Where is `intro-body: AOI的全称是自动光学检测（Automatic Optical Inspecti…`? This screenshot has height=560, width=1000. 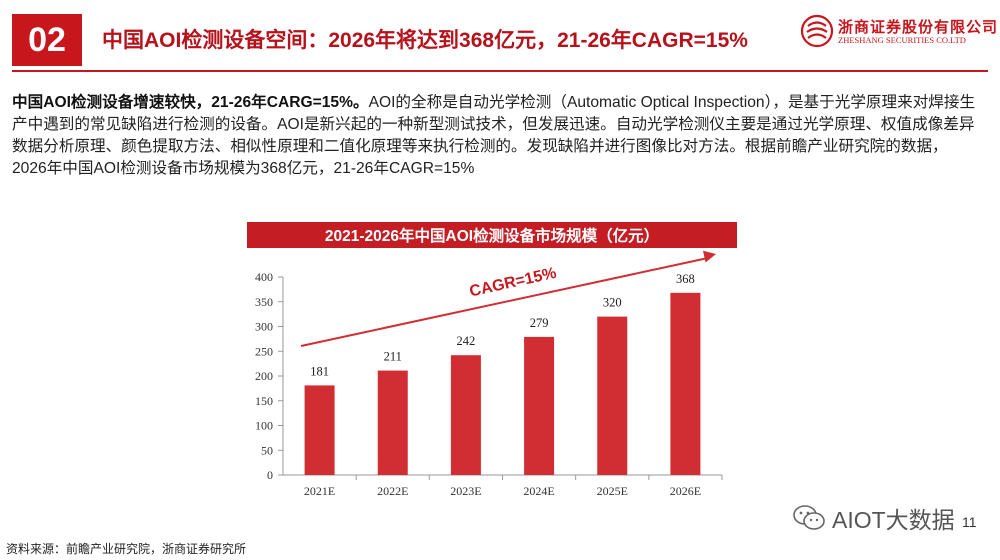
intro-body: AOI的全称是自动光学检测（Automatic Optical Inspecti… is located at coordinates (494, 135).